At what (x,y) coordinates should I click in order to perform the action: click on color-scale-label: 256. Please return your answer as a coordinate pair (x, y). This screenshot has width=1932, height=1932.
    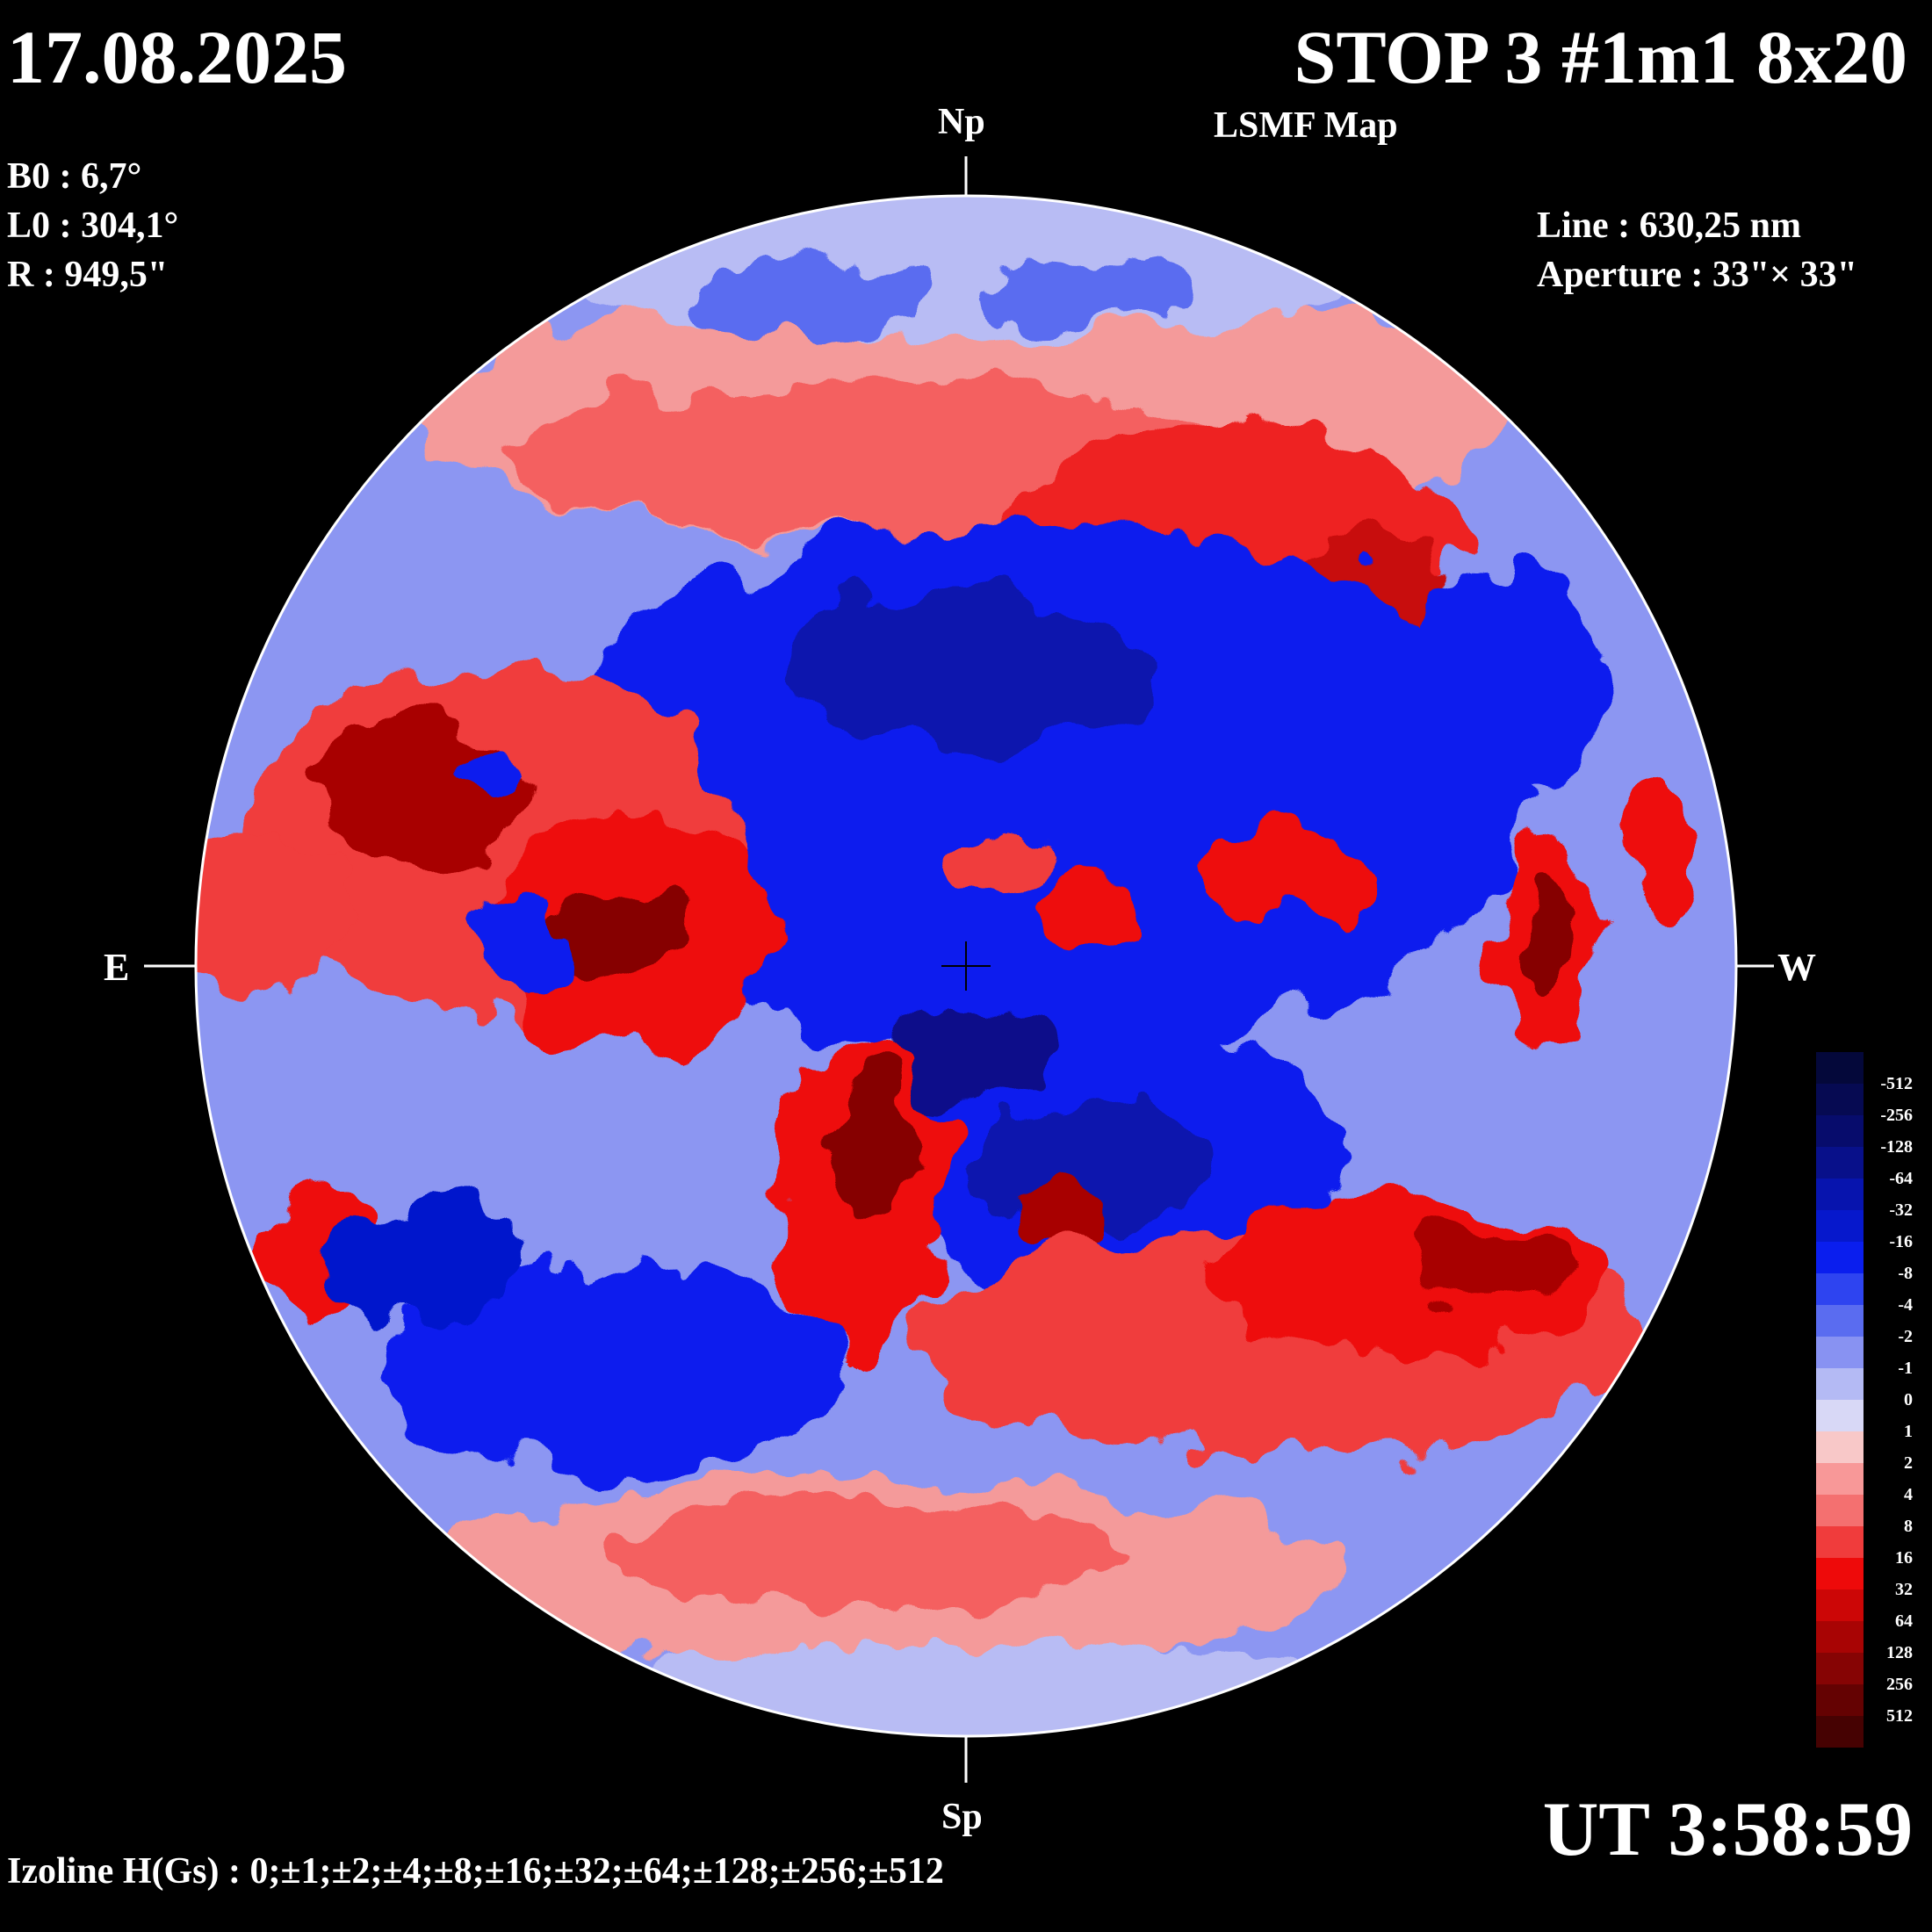
    Looking at the image, I should click on (1900, 1684).